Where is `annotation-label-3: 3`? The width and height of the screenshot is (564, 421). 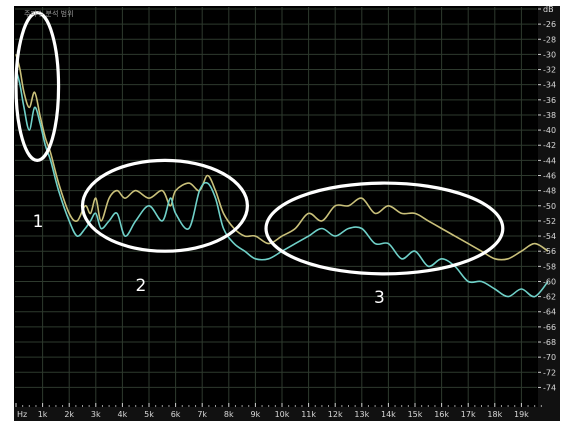
annotation-label-3: 3 is located at coordinates (379, 298).